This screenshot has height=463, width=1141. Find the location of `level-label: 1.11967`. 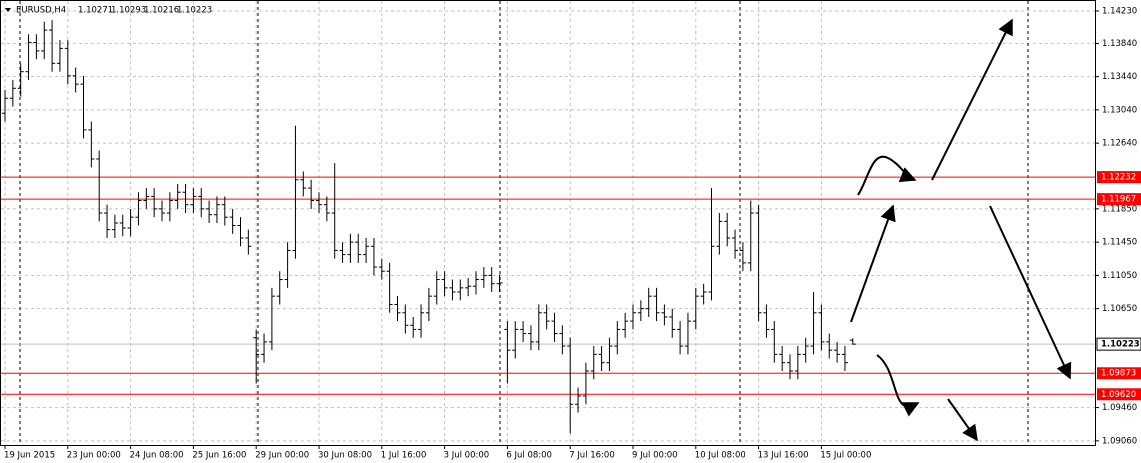

level-label: 1.11967 is located at coordinates (1118, 200).